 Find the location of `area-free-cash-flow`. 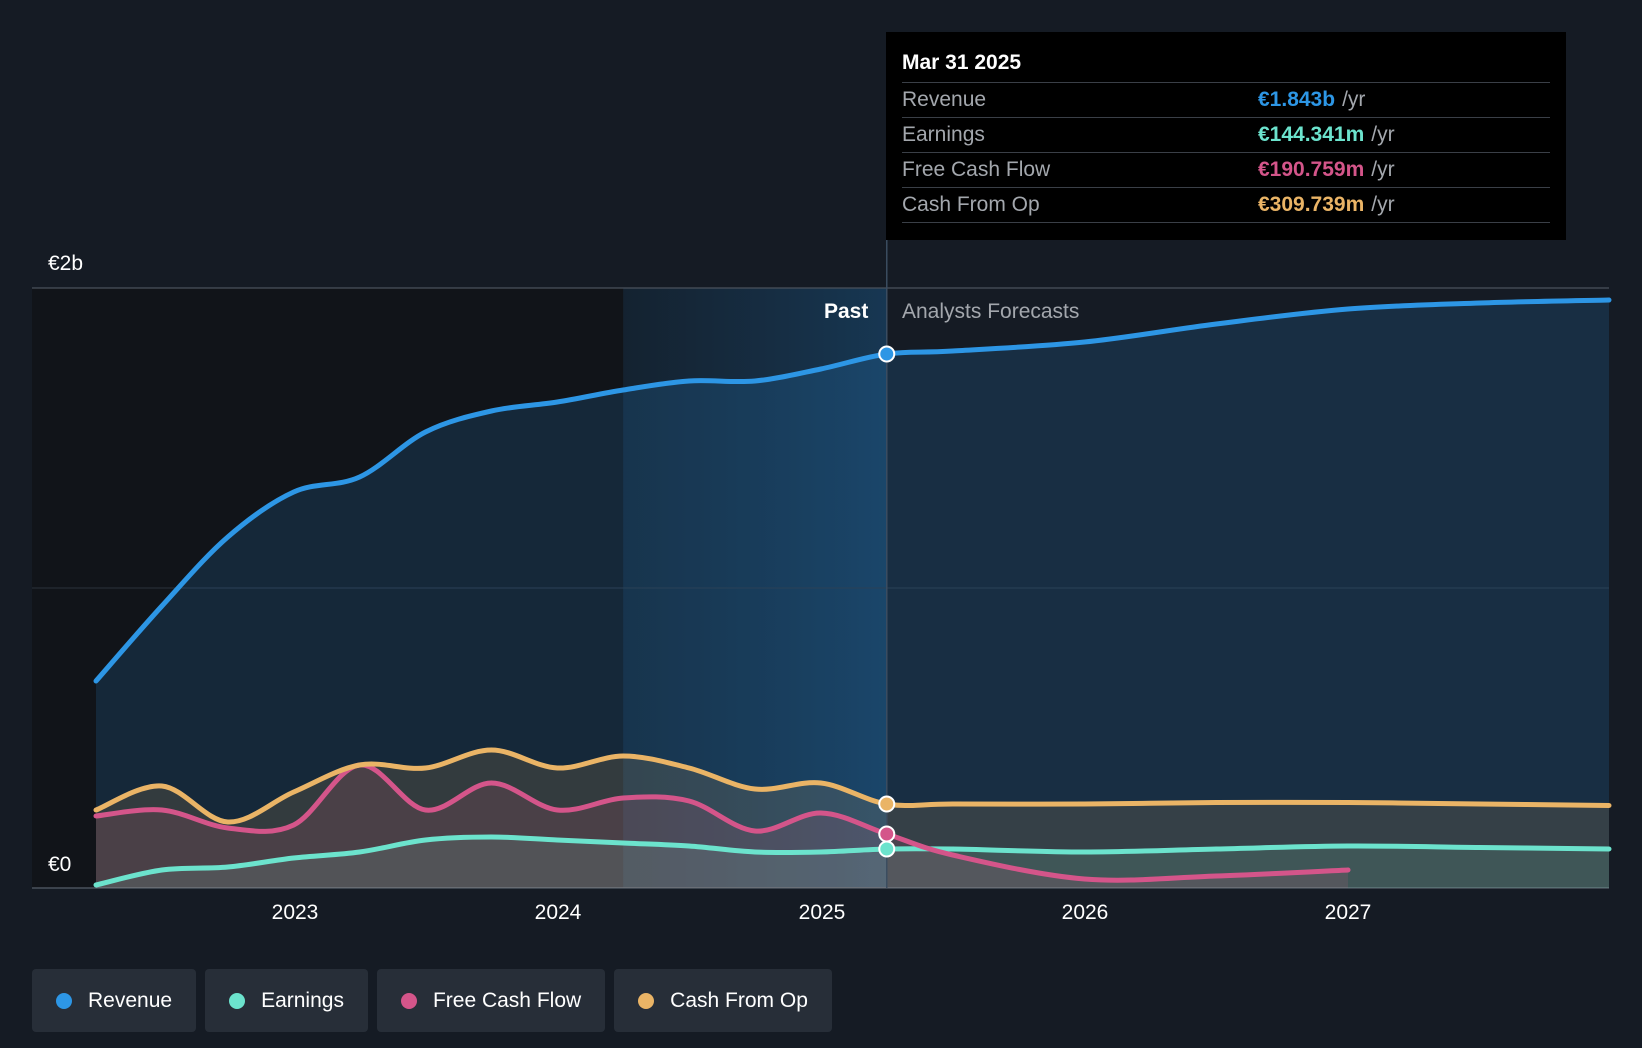

area-free-cash-flow is located at coordinates (722, 826).